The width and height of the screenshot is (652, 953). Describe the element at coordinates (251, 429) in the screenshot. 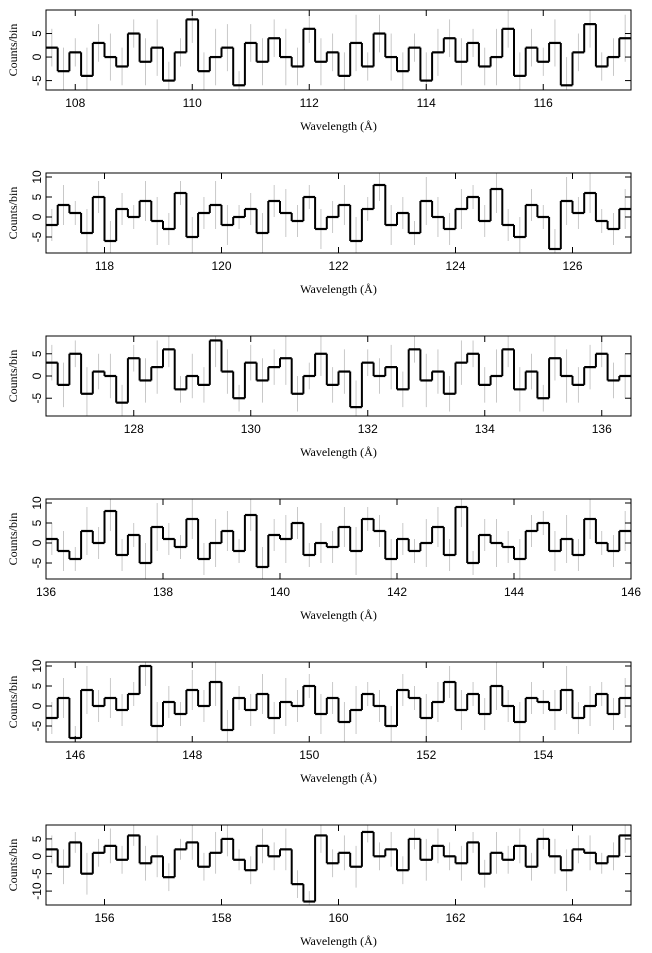

I see `x-tick-label: 130` at that location.